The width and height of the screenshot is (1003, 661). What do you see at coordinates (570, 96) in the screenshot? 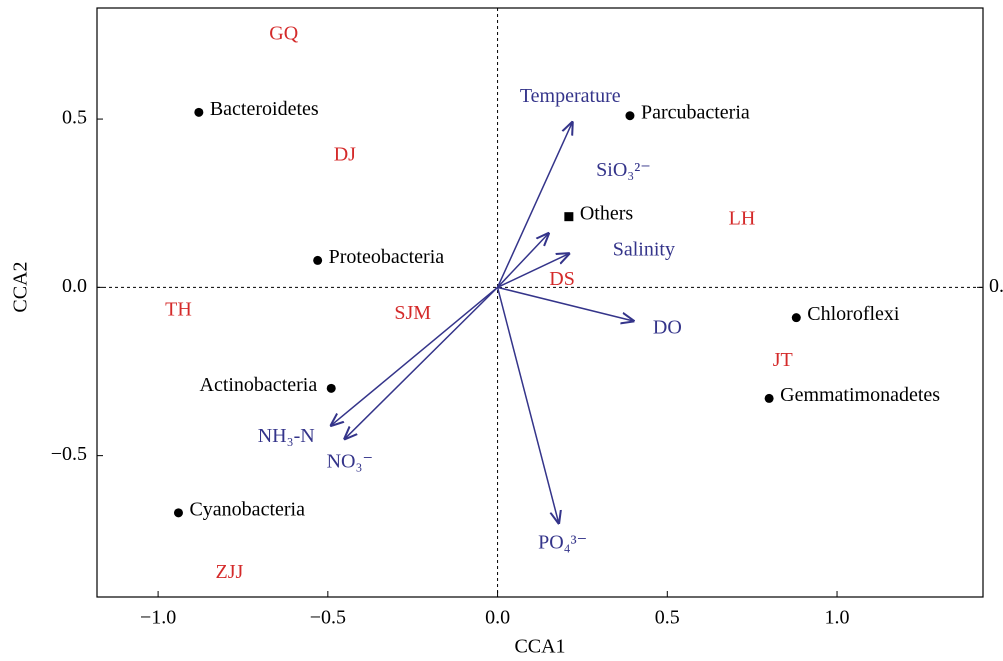
I see `vector-label: Temperature` at bounding box center [570, 96].